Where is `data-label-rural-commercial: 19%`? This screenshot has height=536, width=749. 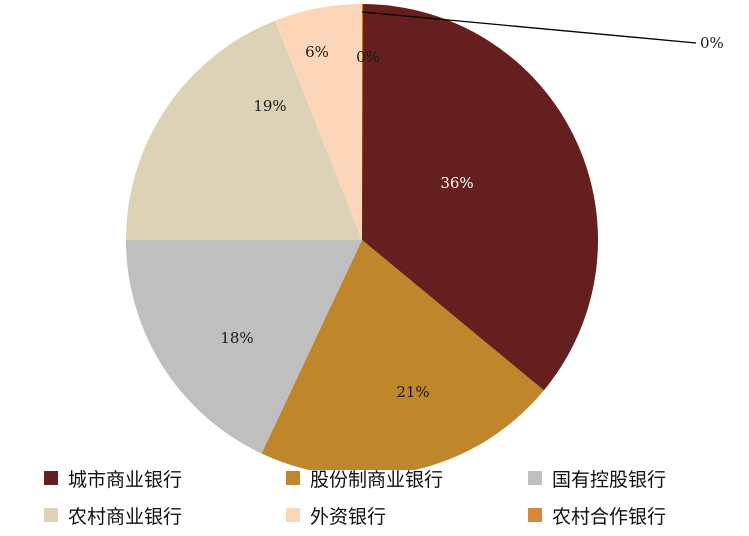
data-label-rural-commercial: 19% is located at coordinates (269, 106).